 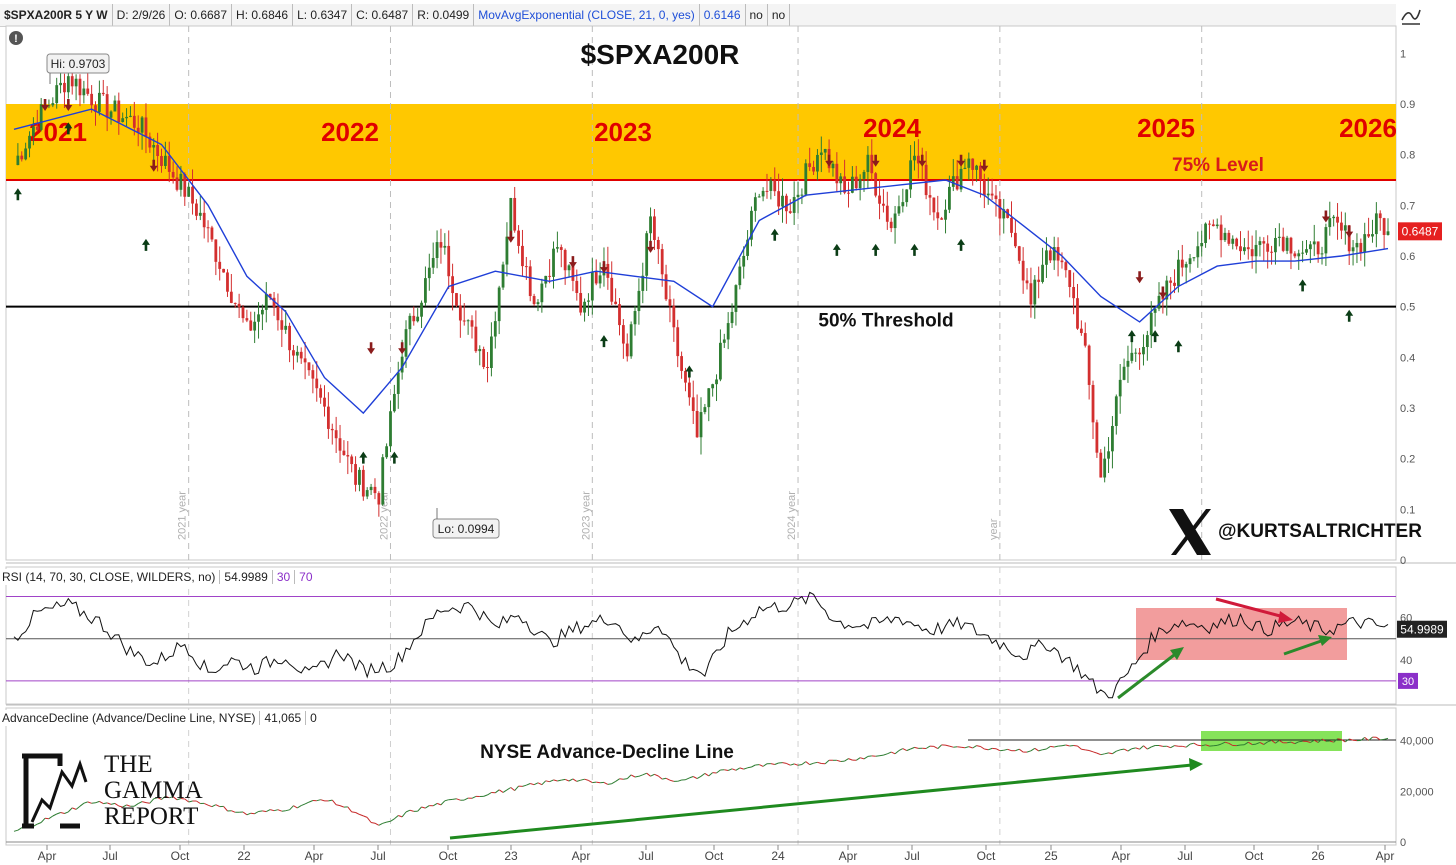 I want to click on buy-arrow, so click(x=145, y=244).